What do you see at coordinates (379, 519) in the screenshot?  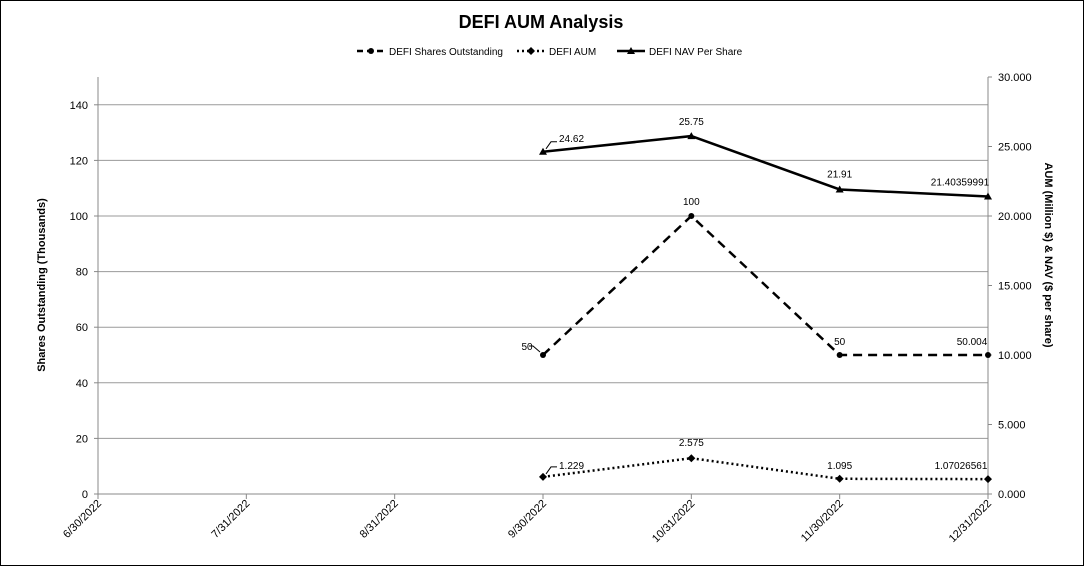 I see `x-tick-label: 8/31/2022` at bounding box center [379, 519].